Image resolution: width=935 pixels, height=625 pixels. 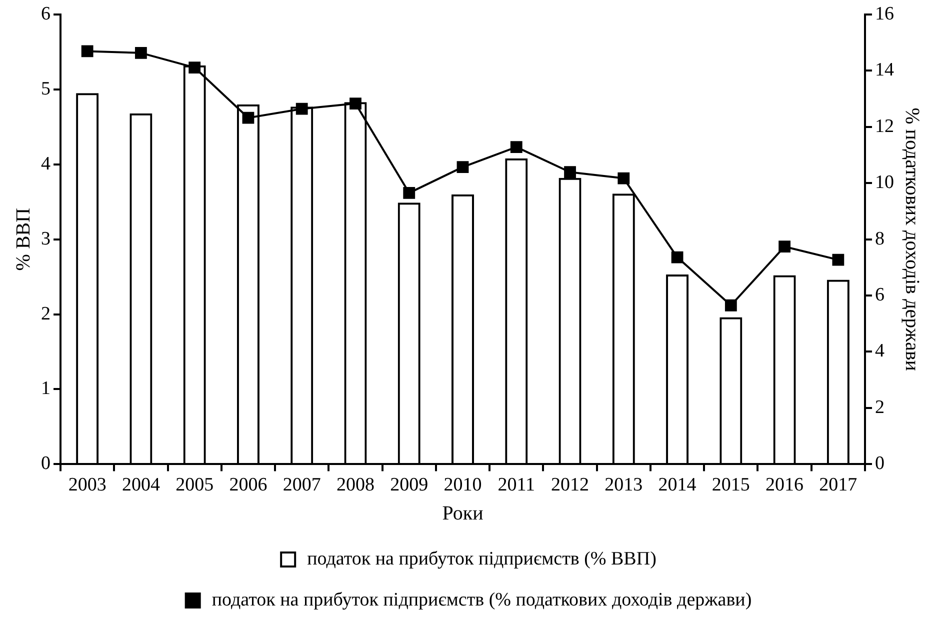 What do you see at coordinates (45, 13) in the screenshot?
I see `y-tick-label: 6` at bounding box center [45, 13].